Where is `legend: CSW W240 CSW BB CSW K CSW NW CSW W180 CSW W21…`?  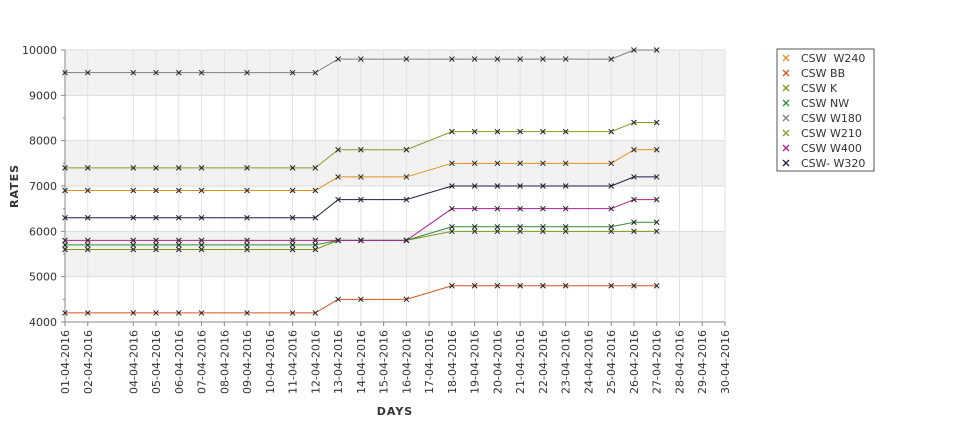 legend: CSW W240 CSW BB CSW K CSW NW CSW W180 CSW W21… is located at coordinates (825, 110).